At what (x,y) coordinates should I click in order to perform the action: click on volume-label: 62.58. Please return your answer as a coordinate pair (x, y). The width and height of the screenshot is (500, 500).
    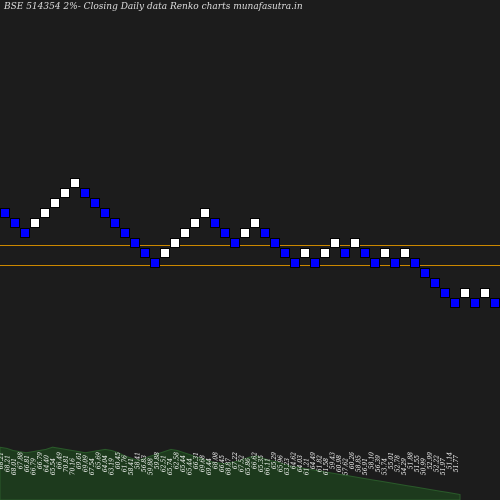
    Looking at the image, I should click on (177, 460).